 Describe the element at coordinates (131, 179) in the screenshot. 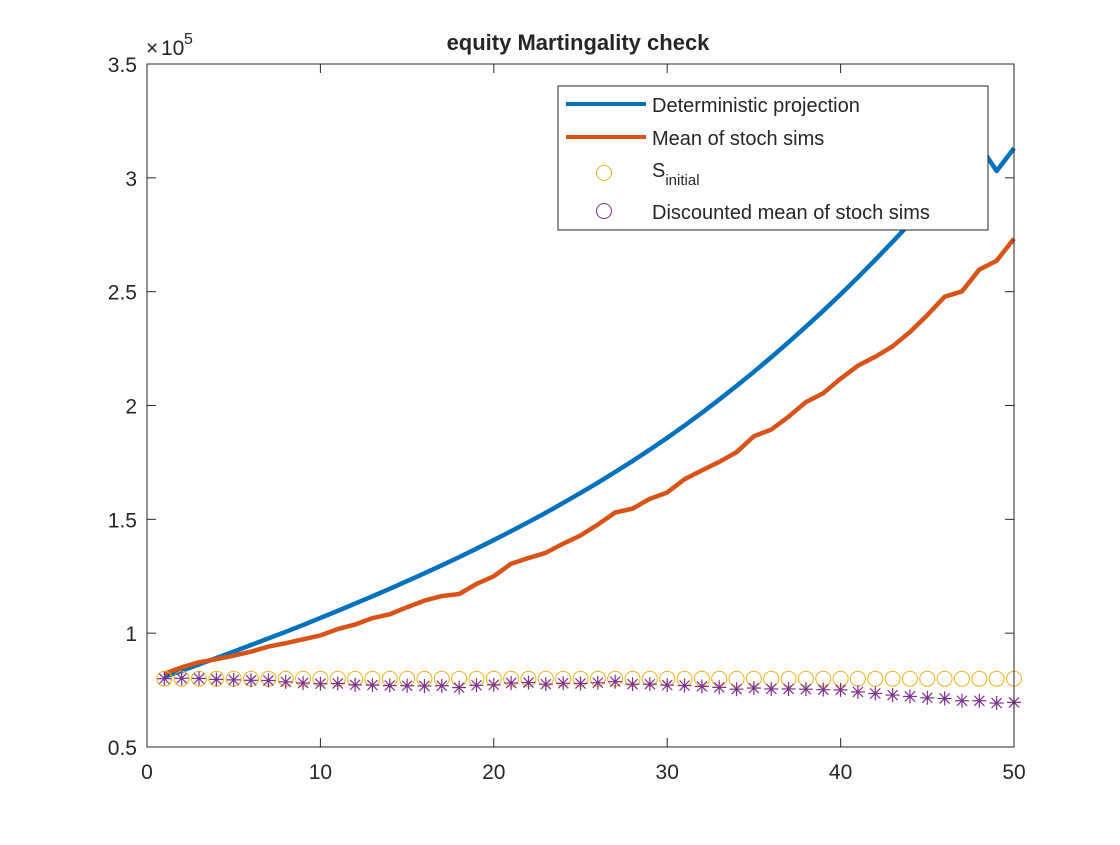

I see `y-tick-label: 3` at that location.